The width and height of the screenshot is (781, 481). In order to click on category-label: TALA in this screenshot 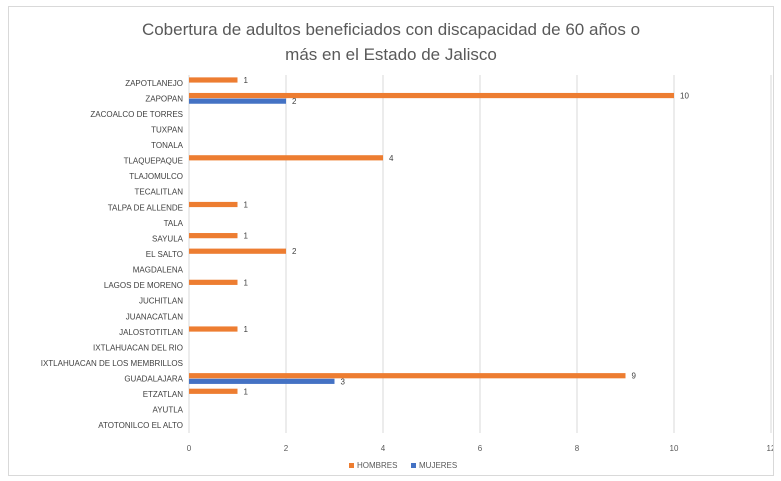, I will do `click(174, 223)`.